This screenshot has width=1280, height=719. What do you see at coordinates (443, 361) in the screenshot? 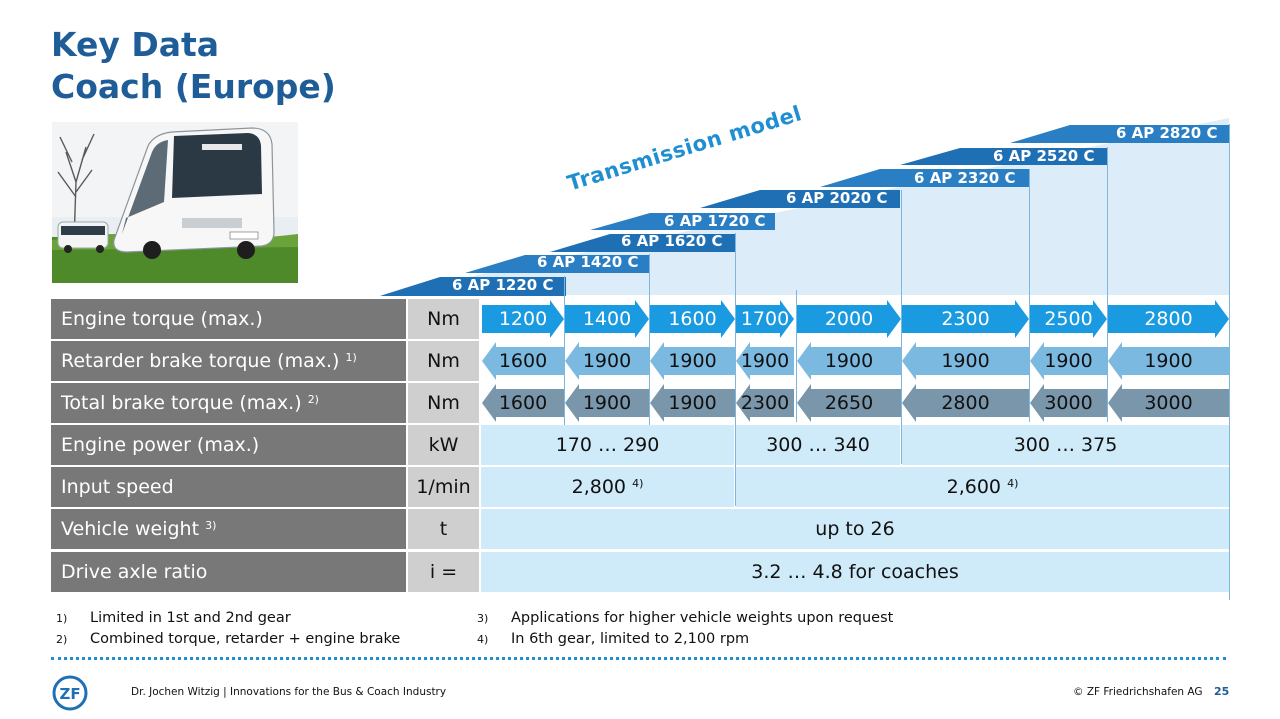
I see `row-unit-retarder: Nm` at bounding box center [443, 361].